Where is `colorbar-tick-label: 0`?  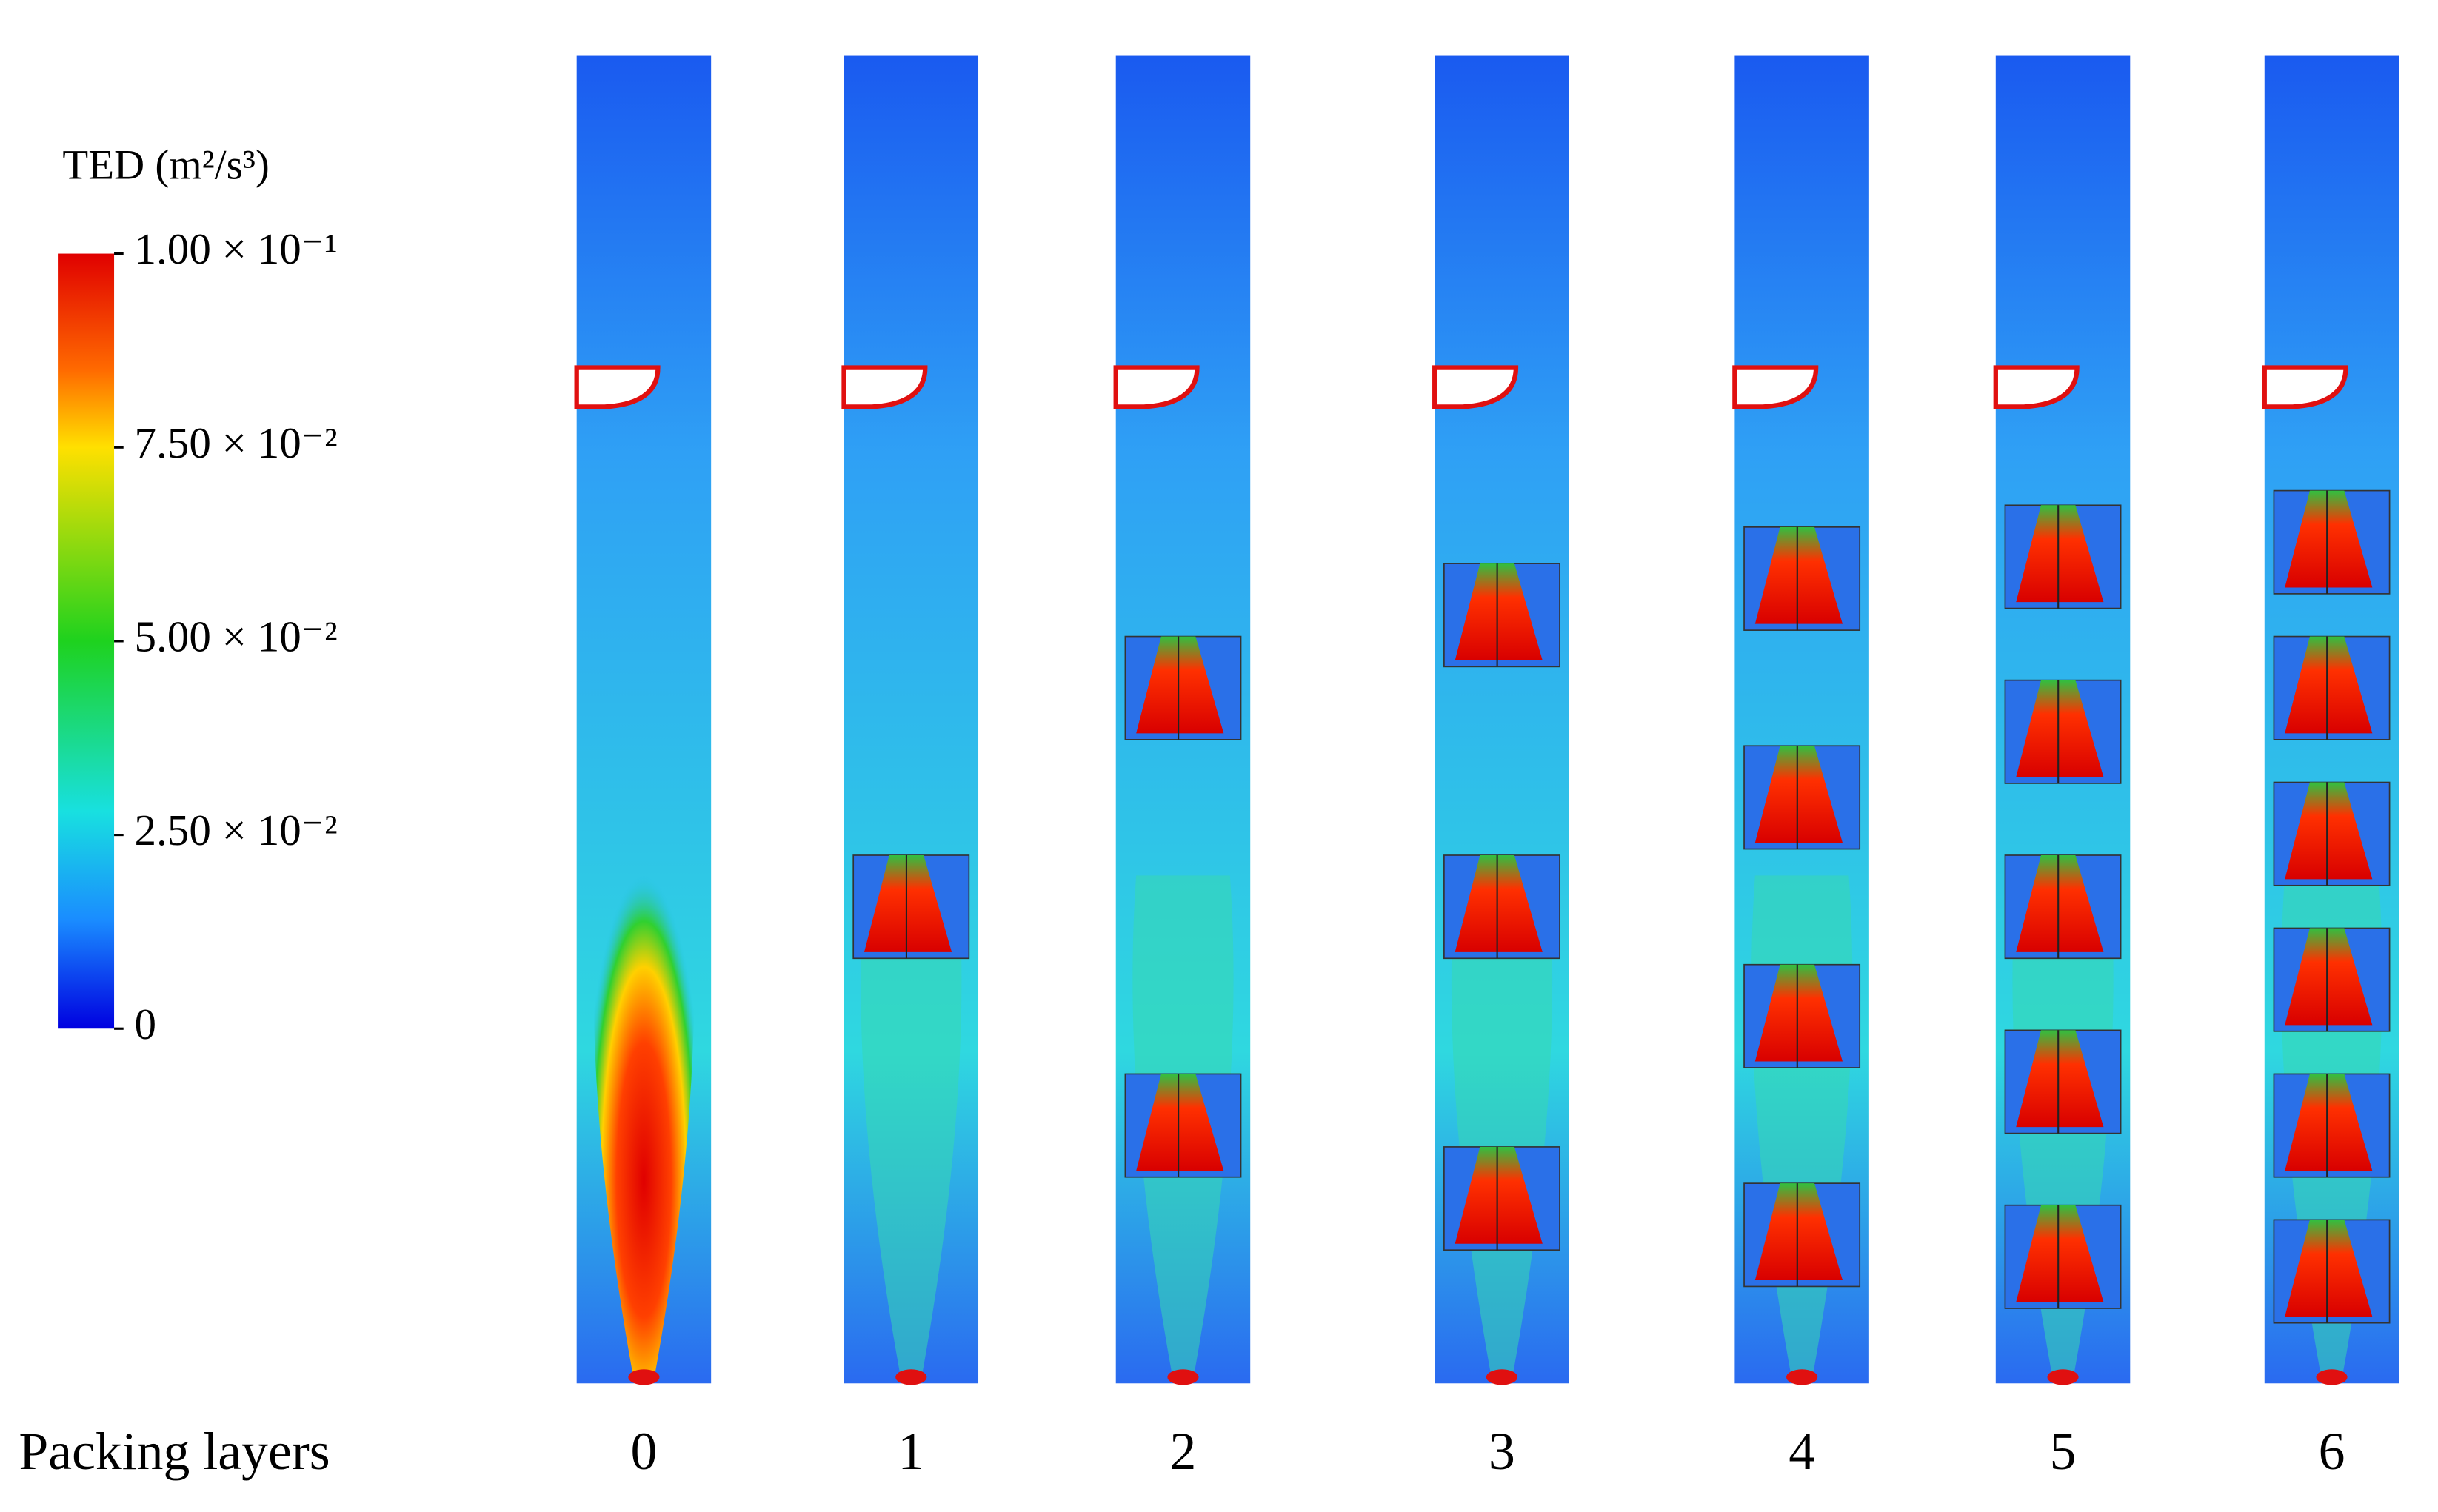
colorbar-tick-label: 0 is located at coordinates (145, 1024).